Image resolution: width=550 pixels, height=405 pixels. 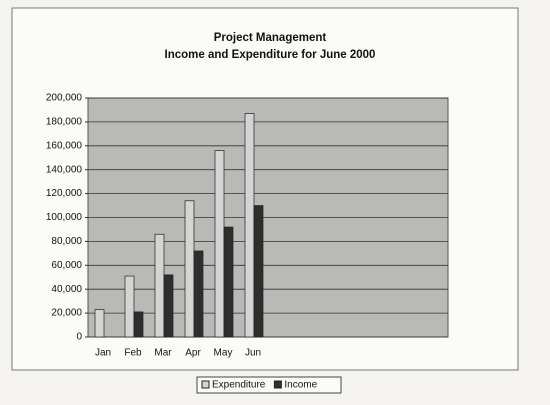 What do you see at coordinates (163, 353) in the screenshot?
I see `x-tick-label: Mar` at bounding box center [163, 353].